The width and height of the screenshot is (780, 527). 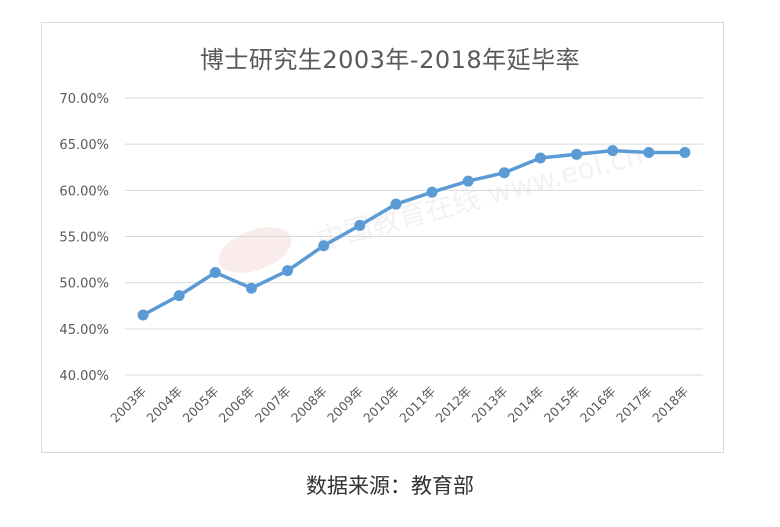 I want to click on y-tick-label: 40.00%, so click(x=84, y=376).